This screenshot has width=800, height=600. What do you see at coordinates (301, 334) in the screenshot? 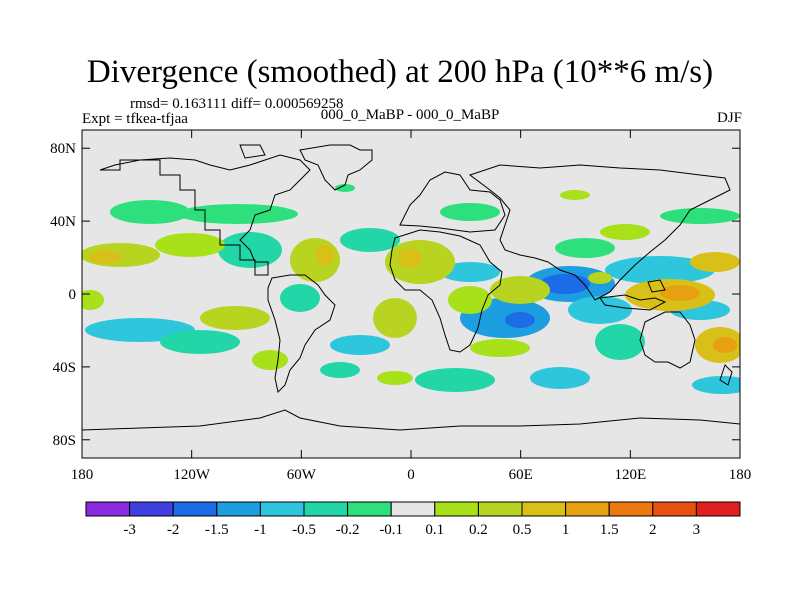
I see `coastline-south-america` at bounding box center [301, 334].